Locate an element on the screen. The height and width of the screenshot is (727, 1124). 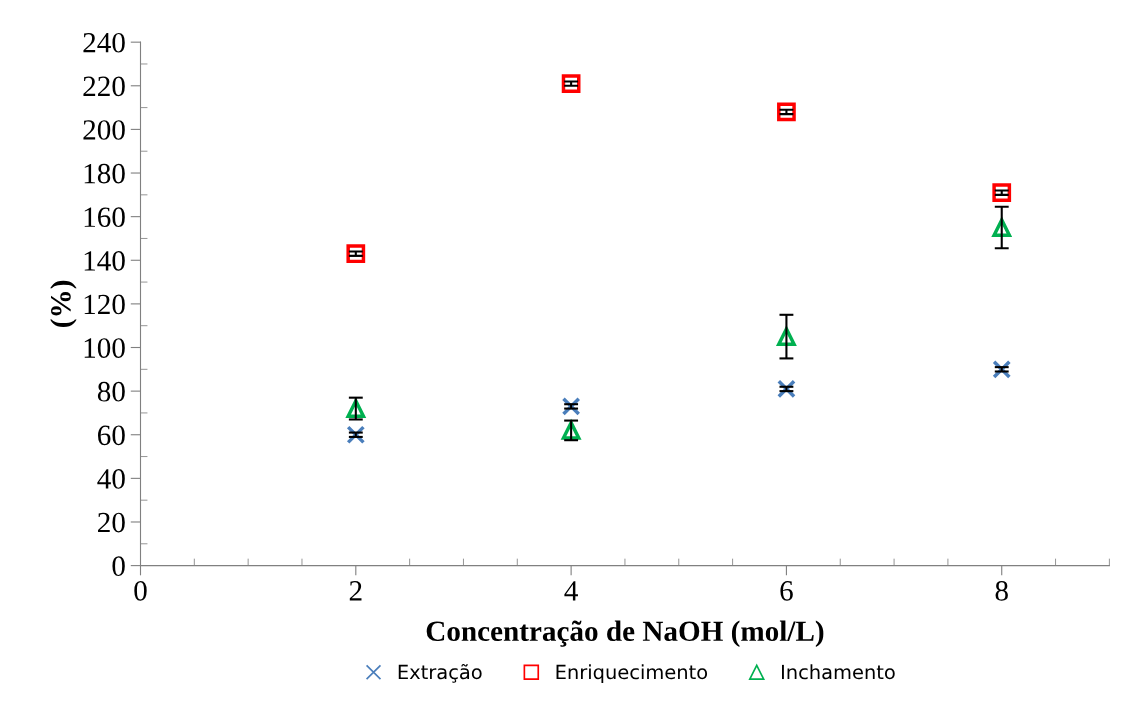
x-tick-label: 4 is located at coordinates (571, 591).